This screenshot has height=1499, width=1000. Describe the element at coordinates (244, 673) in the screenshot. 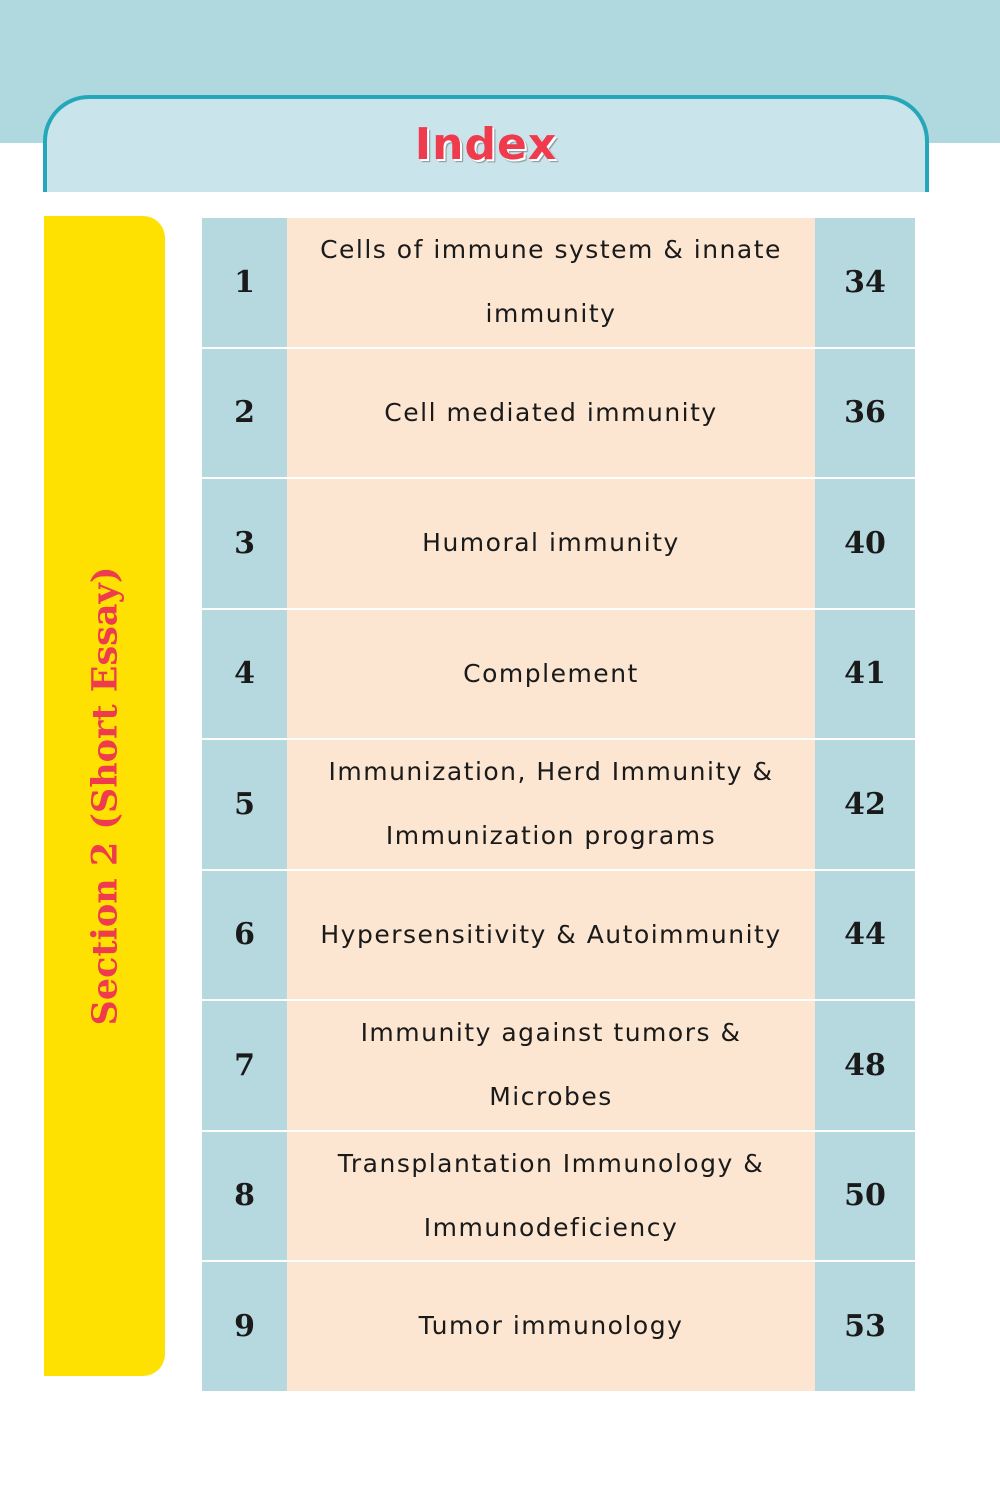

I see `row-number: 4` at that location.